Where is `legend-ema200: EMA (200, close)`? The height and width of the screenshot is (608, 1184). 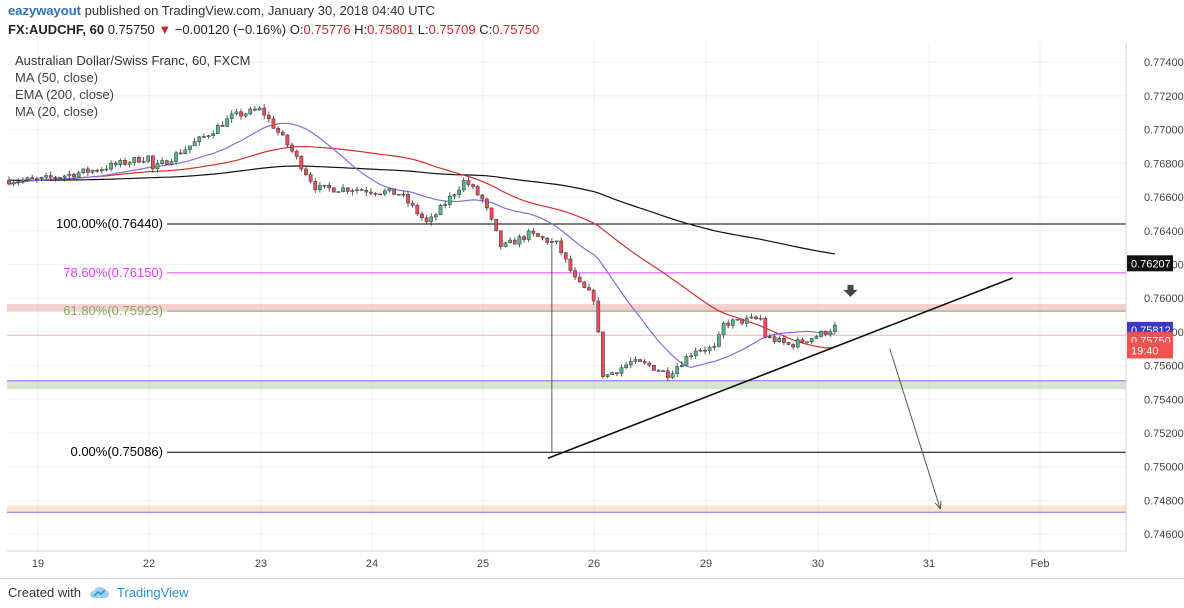
legend-ema200: EMA (200, close) is located at coordinates (64, 94).